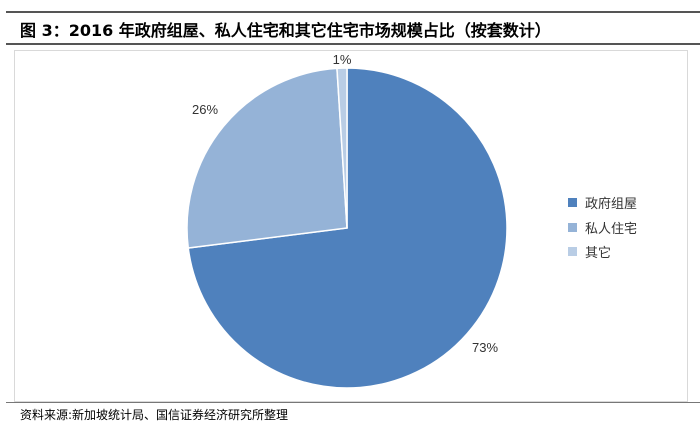 The image size is (700, 425). Describe the element at coordinates (611, 229) in the screenshot. I see `legend-label: 私人住宅` at that location.